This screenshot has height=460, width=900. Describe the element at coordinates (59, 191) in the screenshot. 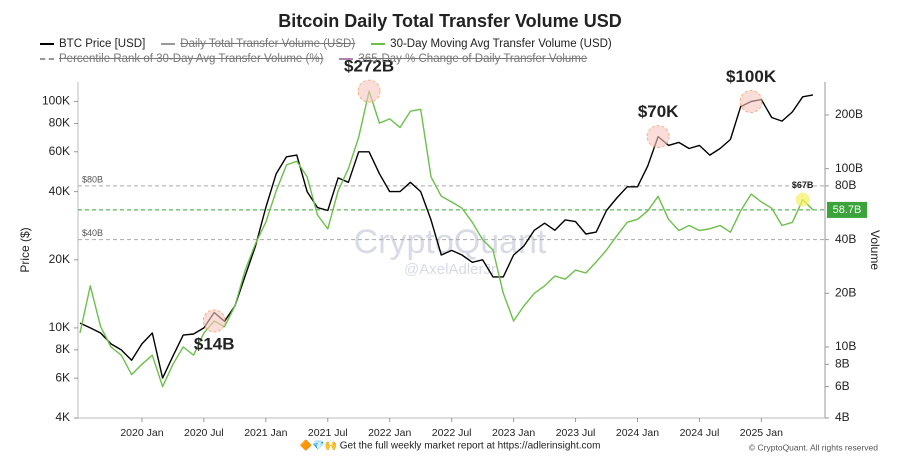

I see `y-tick-label: 40K` at that location.